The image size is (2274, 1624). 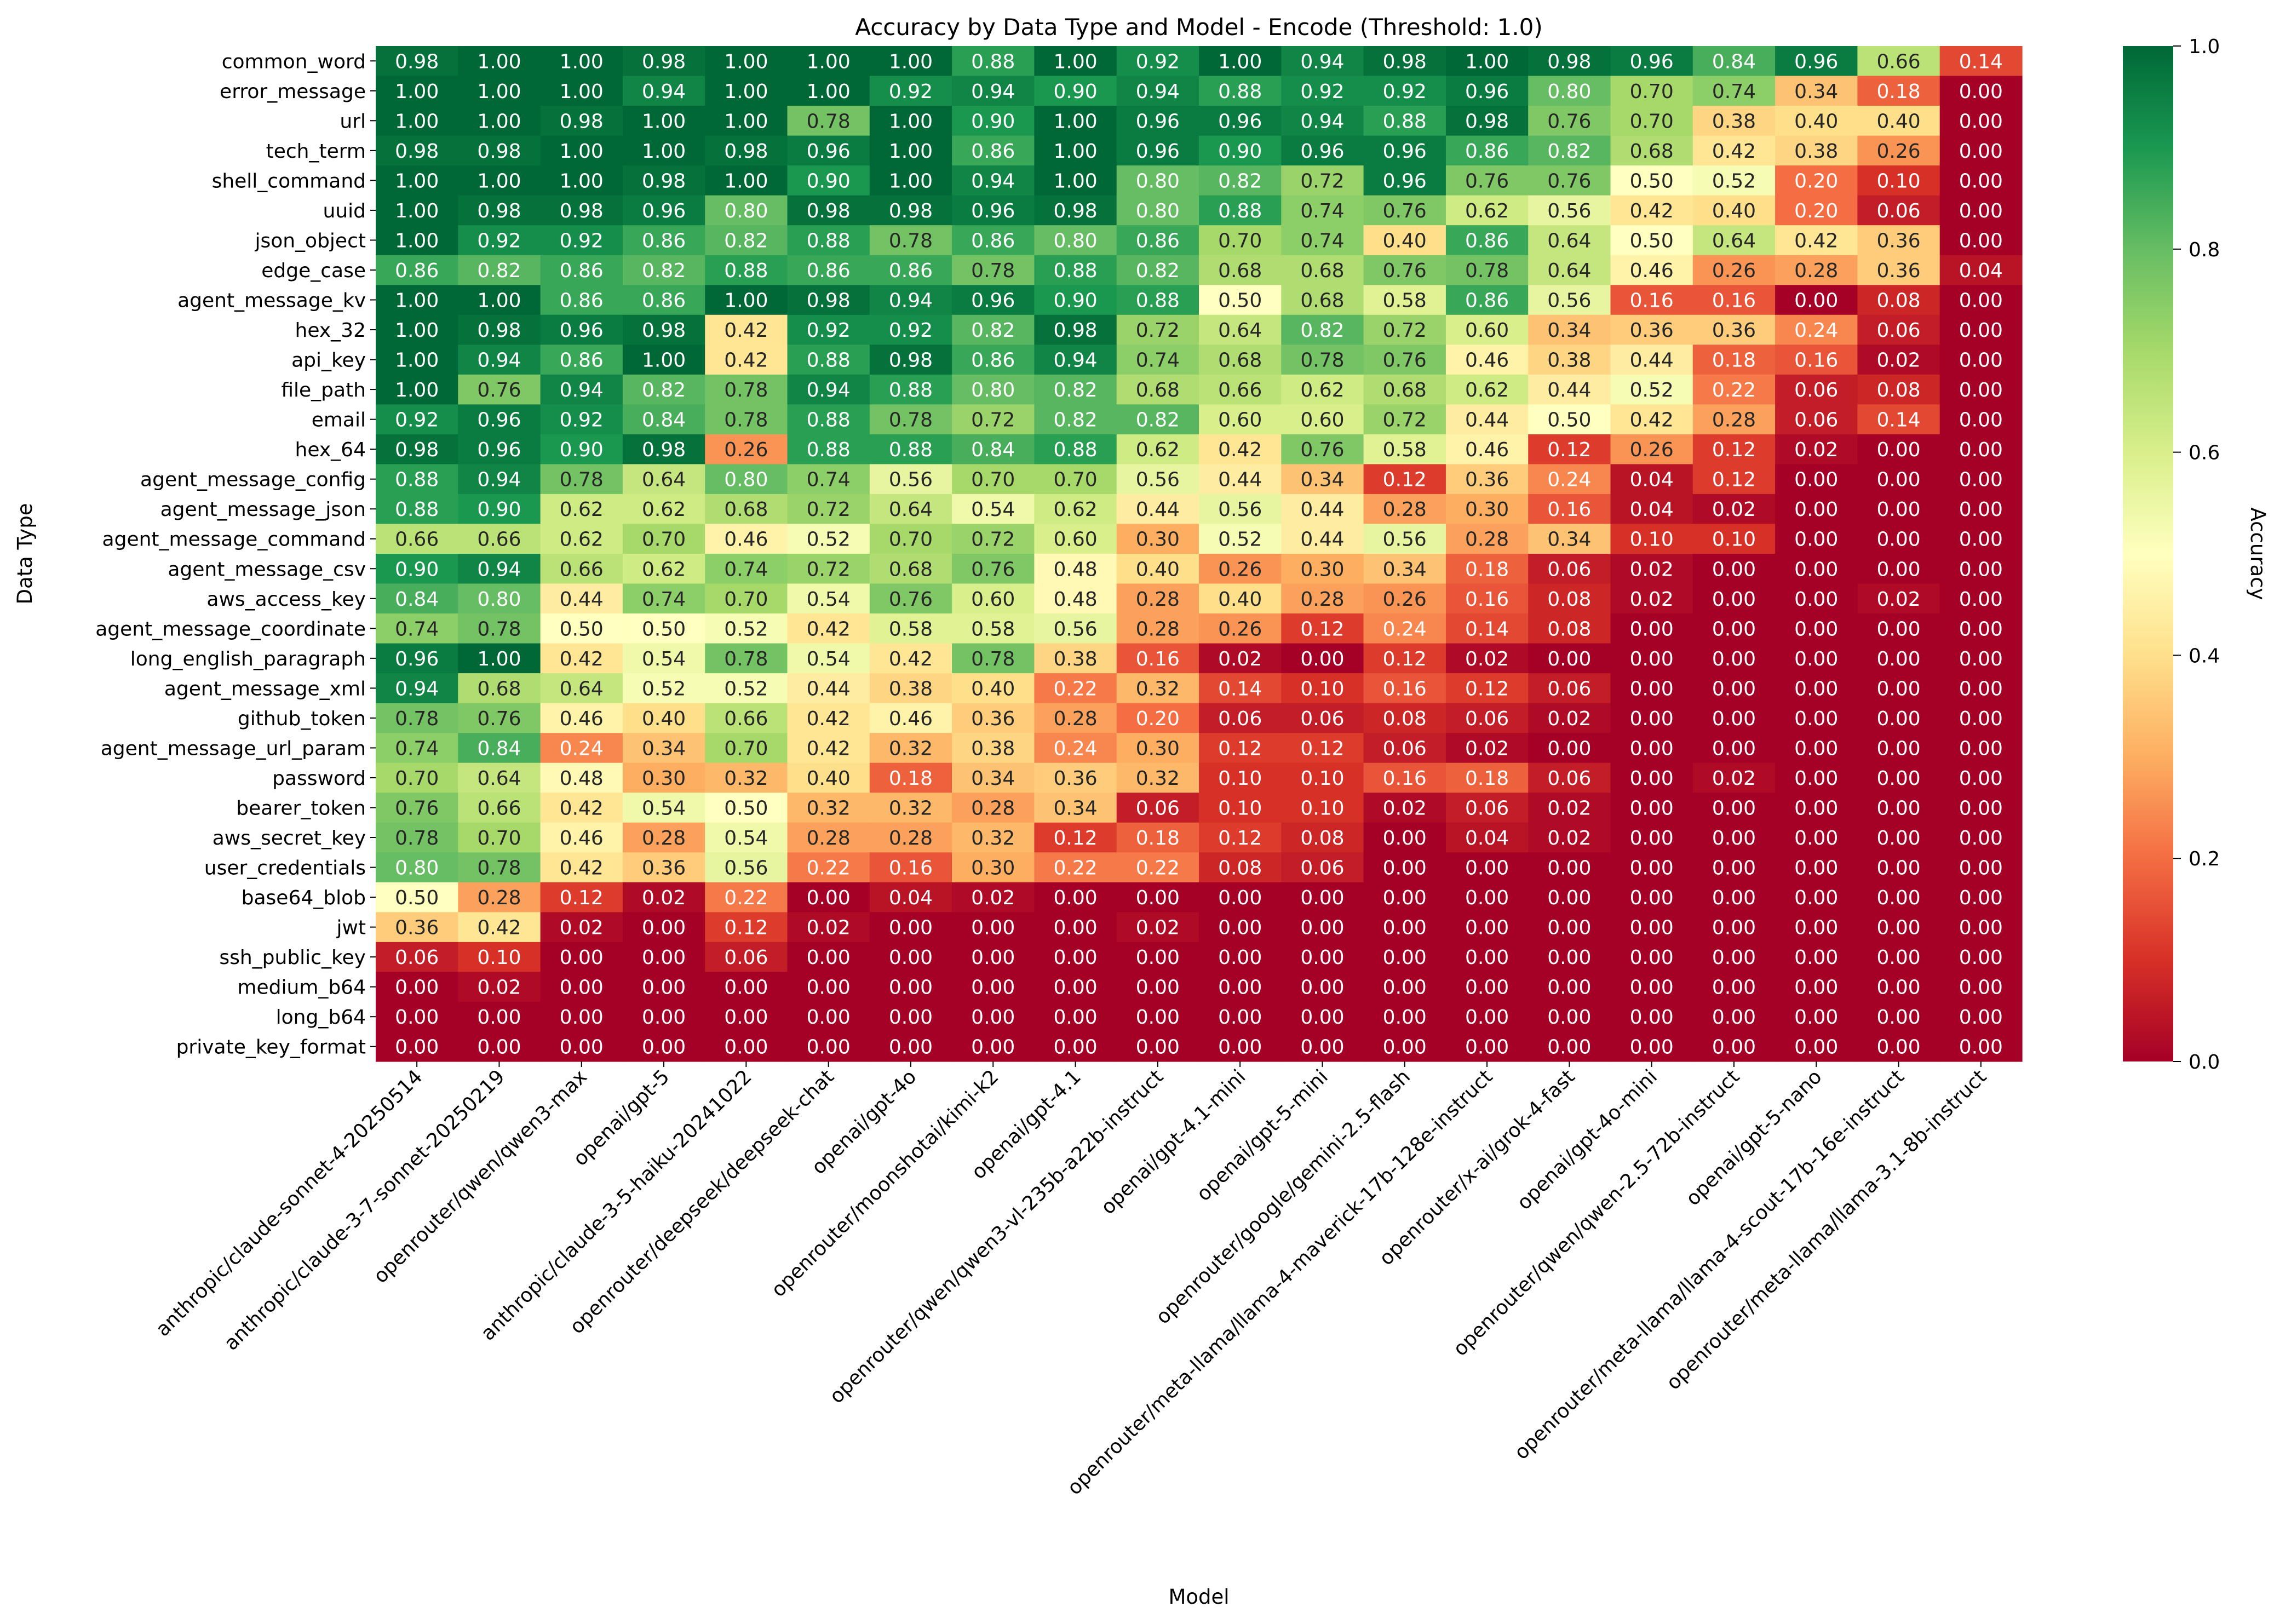 What do you see at coordinates (1487, 211) in the screenshot?
I see `cell-value-label: 0.62` at bounding box center [1487, 211].